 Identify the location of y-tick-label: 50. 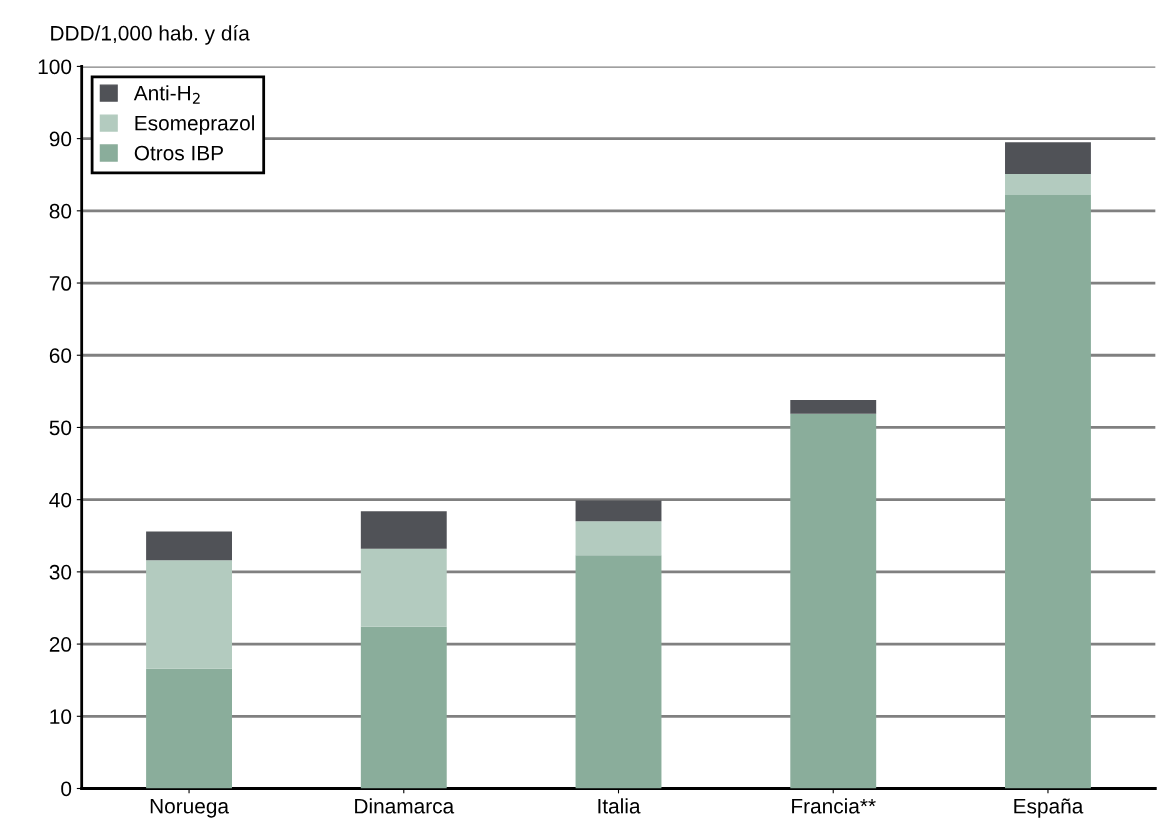
(60, 428).